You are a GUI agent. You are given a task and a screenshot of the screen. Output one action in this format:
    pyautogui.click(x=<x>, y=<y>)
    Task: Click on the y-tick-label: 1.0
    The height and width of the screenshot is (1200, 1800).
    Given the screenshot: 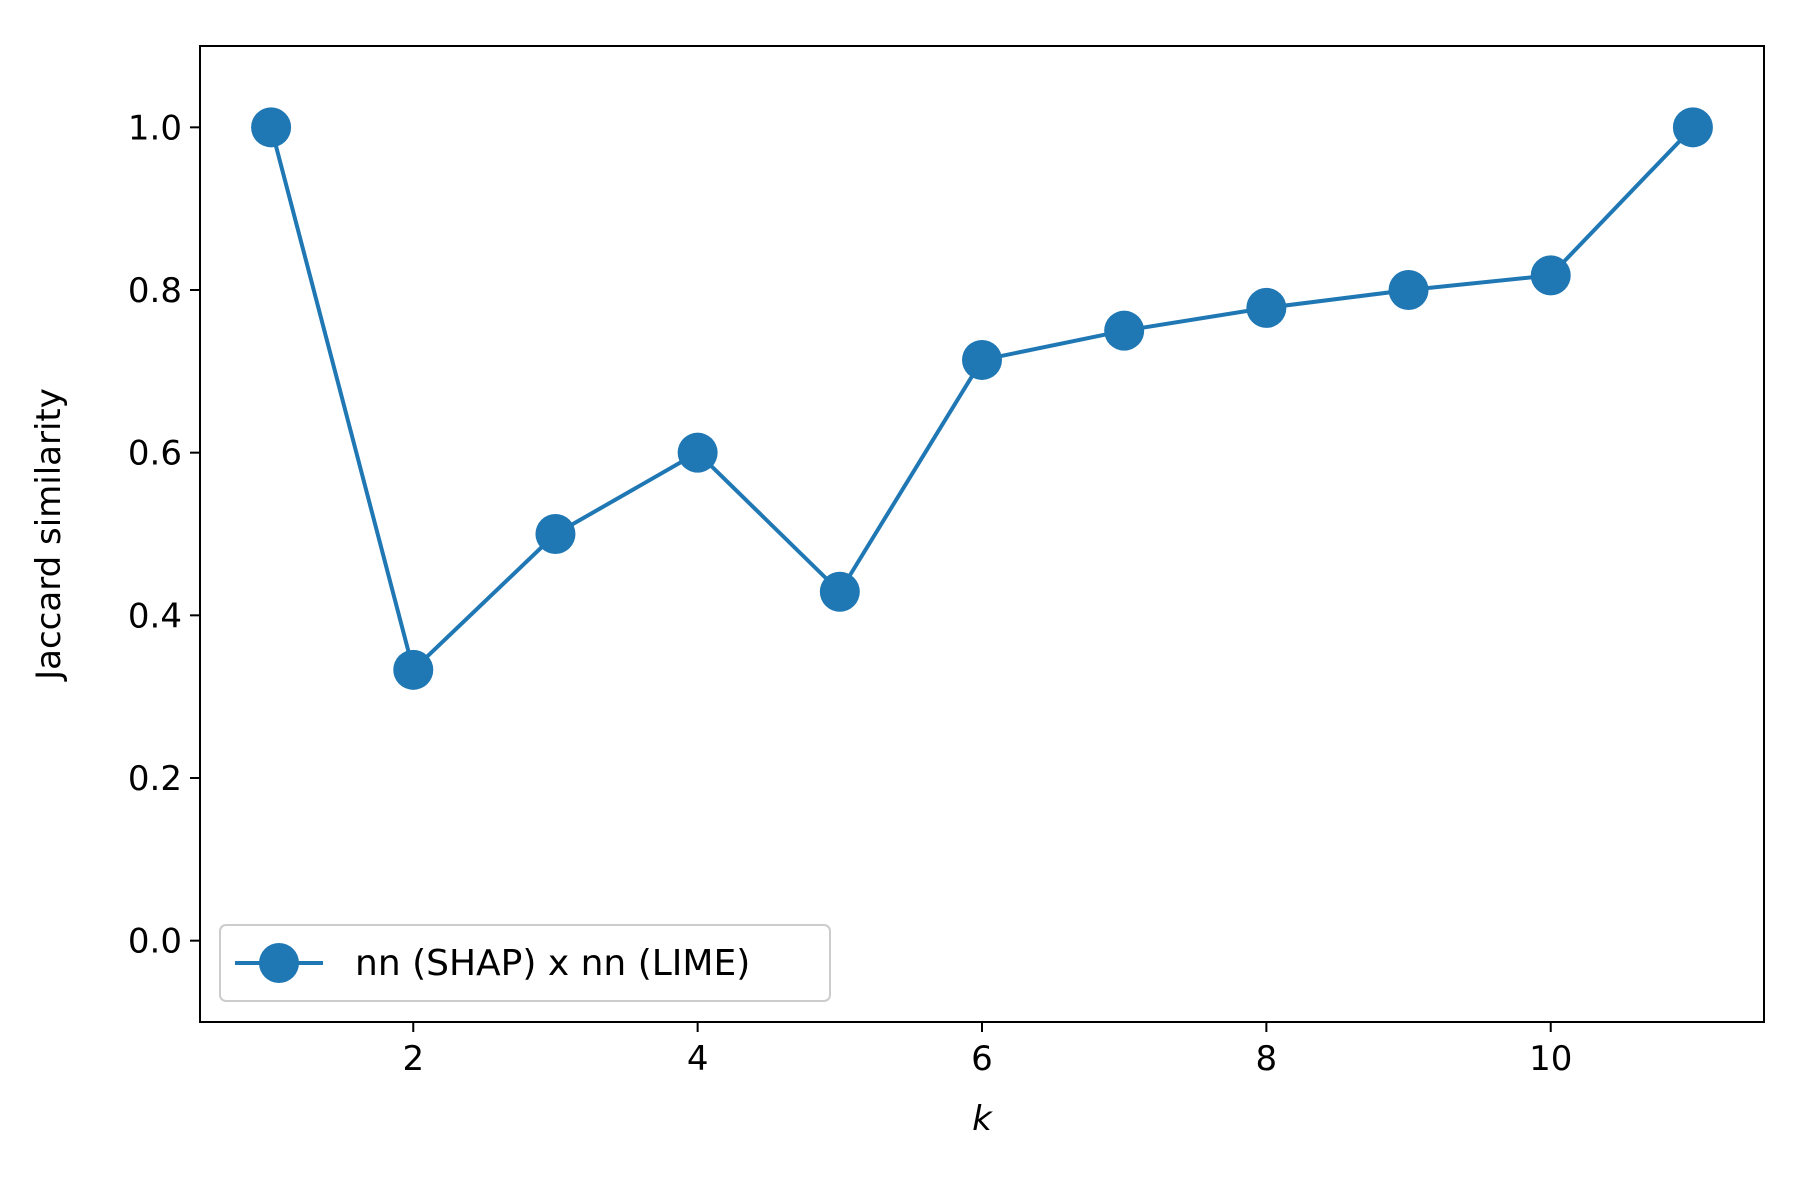 What is the action you would take?
    pyautogui.click(x=155, y=128)
    